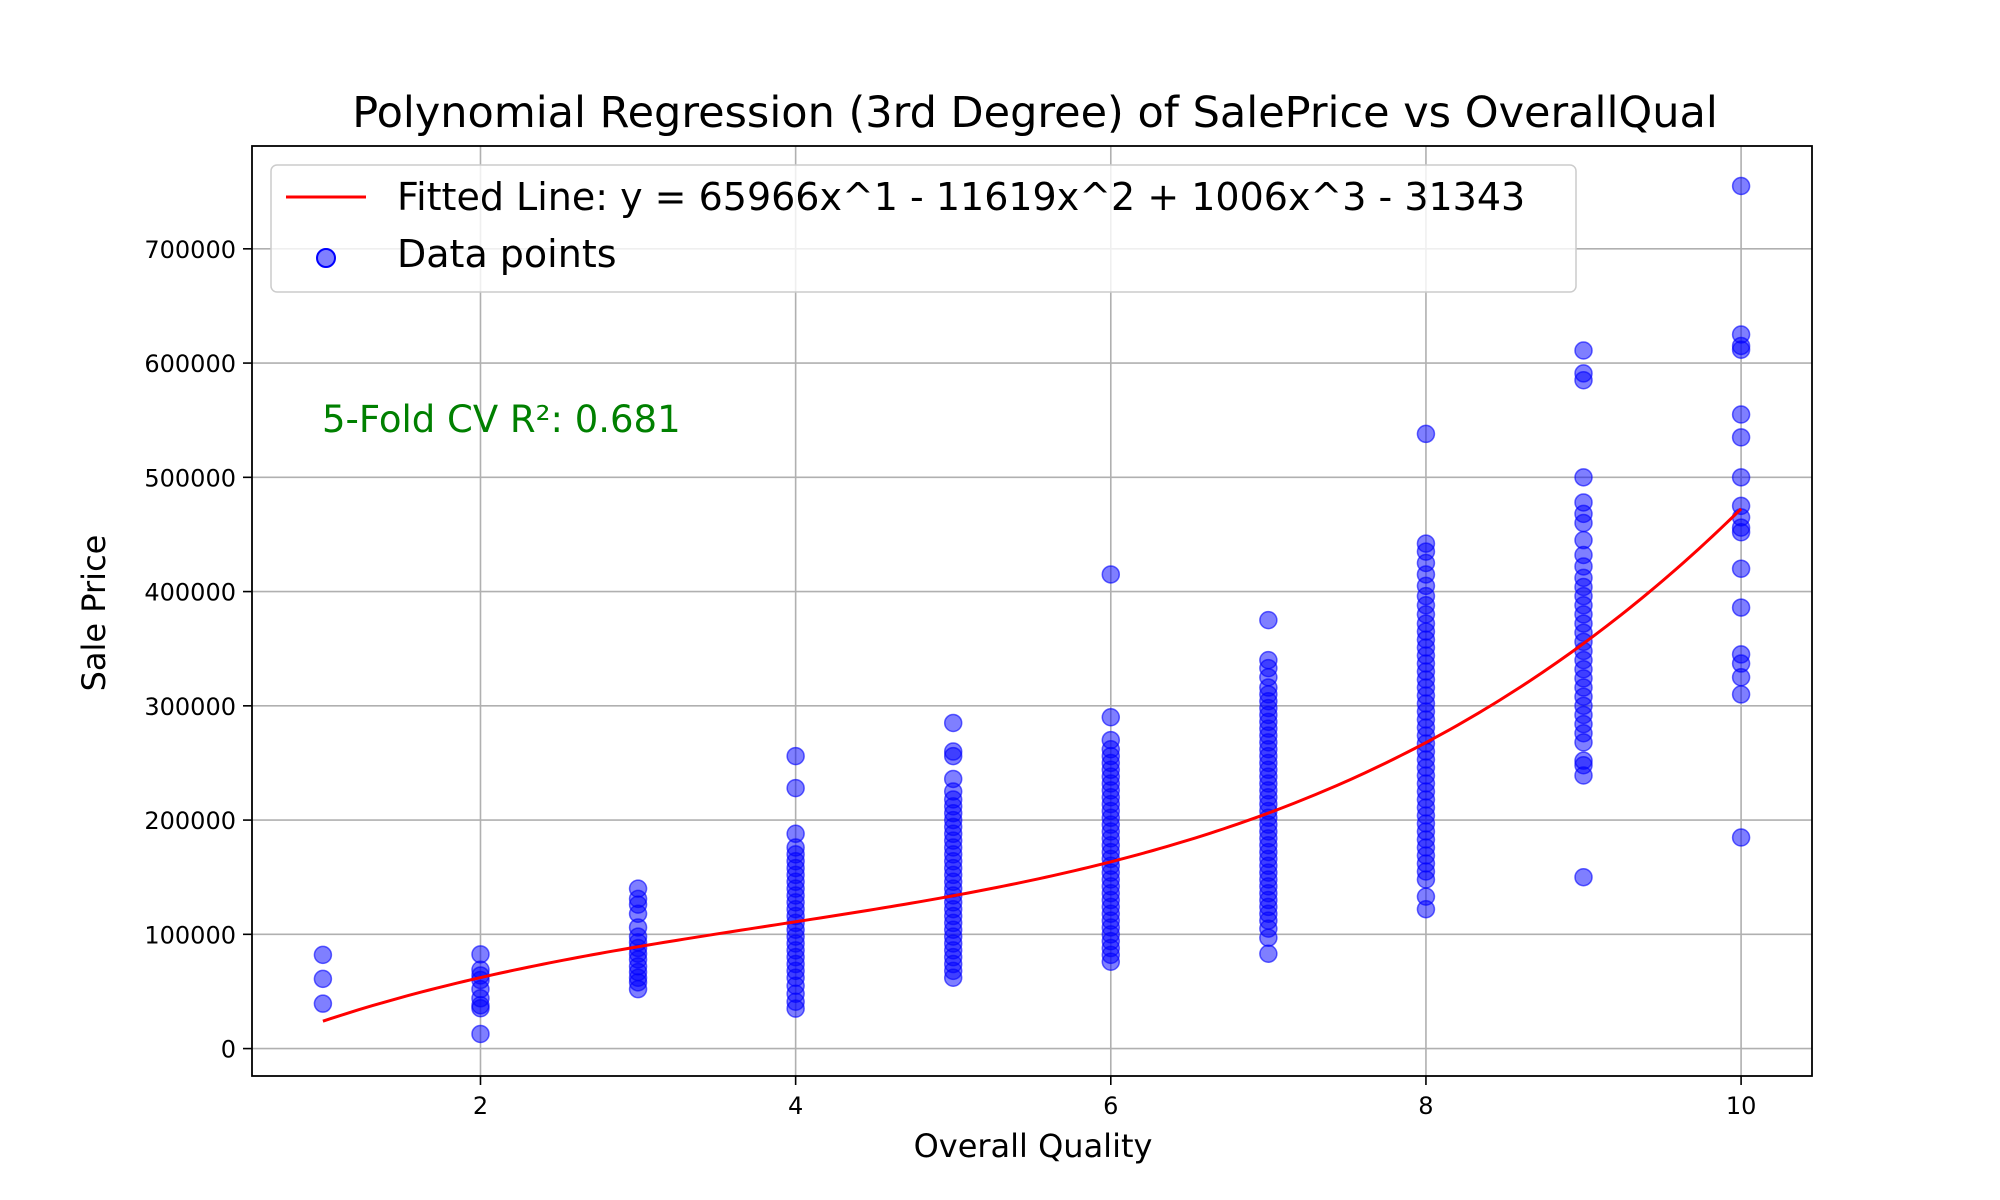 Image resolution: width=2000 pixels, height=1200 pixels. I want to click on legend-box, so click(923, 228).